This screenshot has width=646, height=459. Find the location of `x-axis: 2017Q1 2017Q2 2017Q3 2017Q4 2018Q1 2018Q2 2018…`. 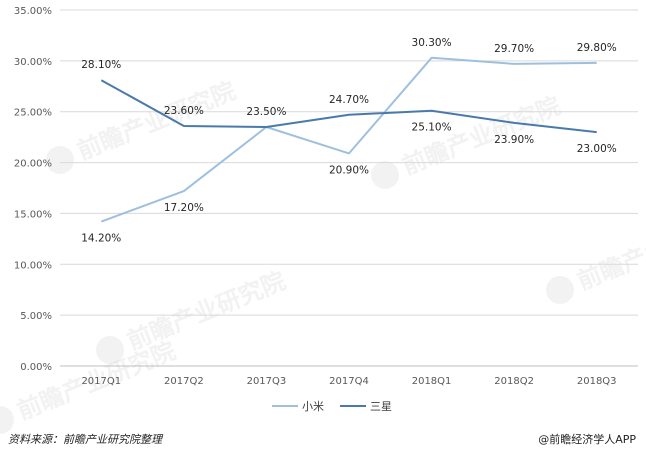

x-axis: 2017Q1 2017Q2 2017Q3 2017Q4 2018Q1 2018Q2 2018… is located at coordinates (348, 381).